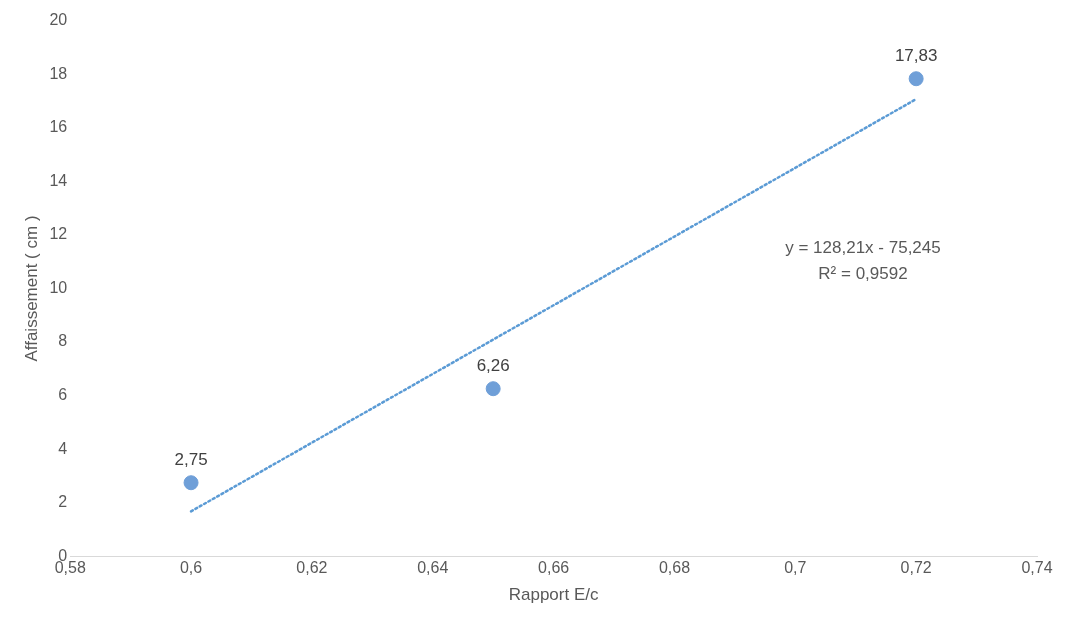 The width and height of the screenshot is (1075, 623). What do you see at coordinates (433, 568) in the screenshot?
I see `x-tick-label: 0,64` at bounding box center [433, 568].